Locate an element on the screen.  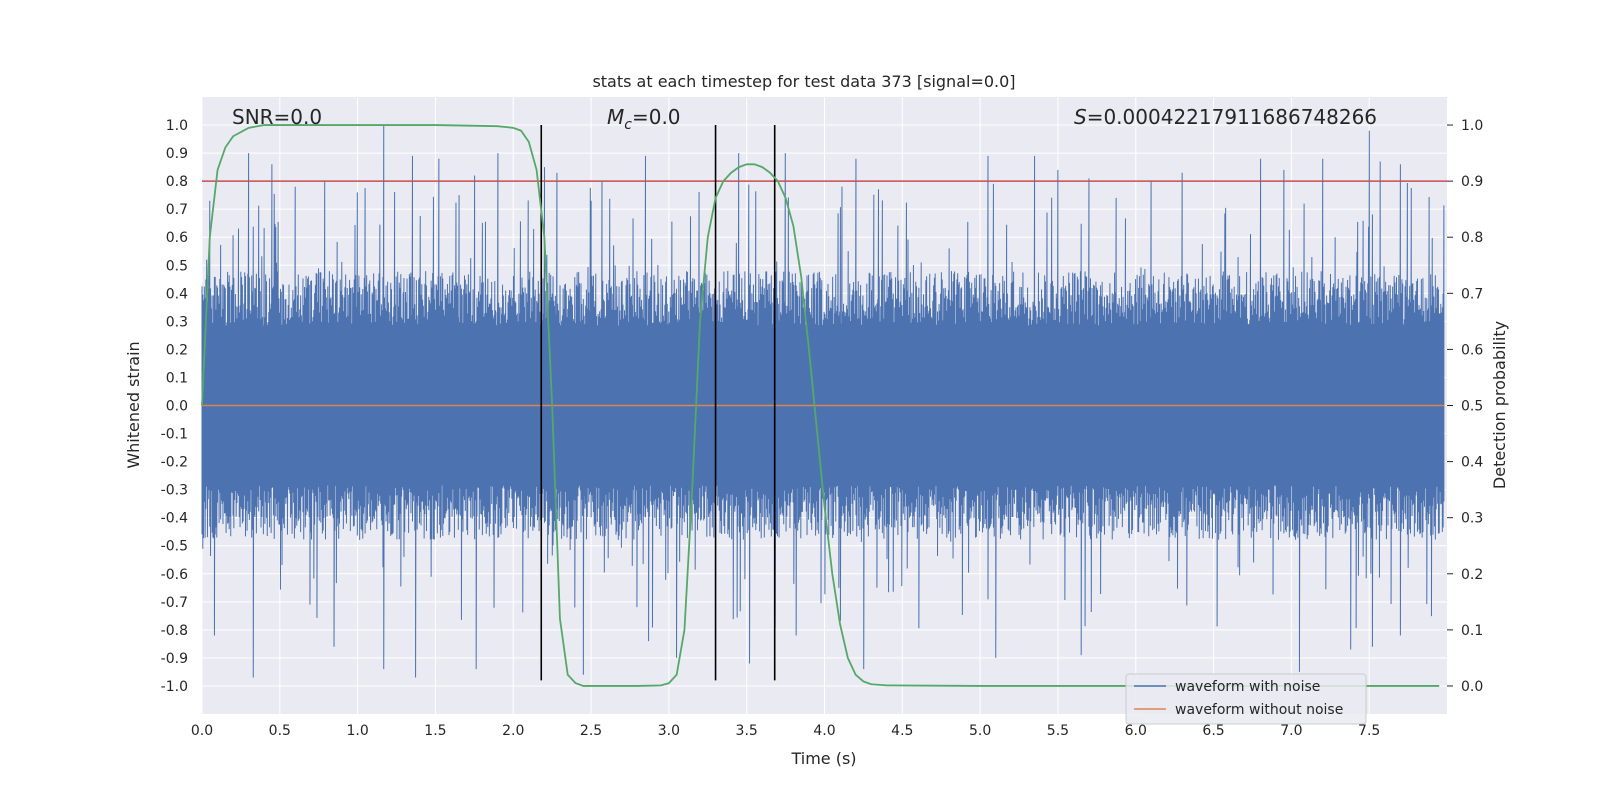
y-tick-label: -0.6 is located at coordinates (174, 575).